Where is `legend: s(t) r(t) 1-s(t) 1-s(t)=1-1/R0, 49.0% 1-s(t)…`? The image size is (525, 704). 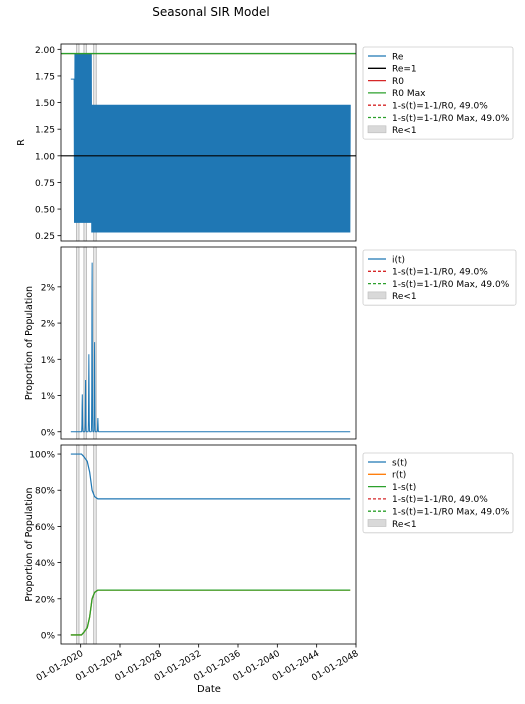
legend: s(t) r(t) 1-s(t) 1-s(t)=1-1/R0, 49.0% 1-s(t)… is located at coordinates (438, 493).